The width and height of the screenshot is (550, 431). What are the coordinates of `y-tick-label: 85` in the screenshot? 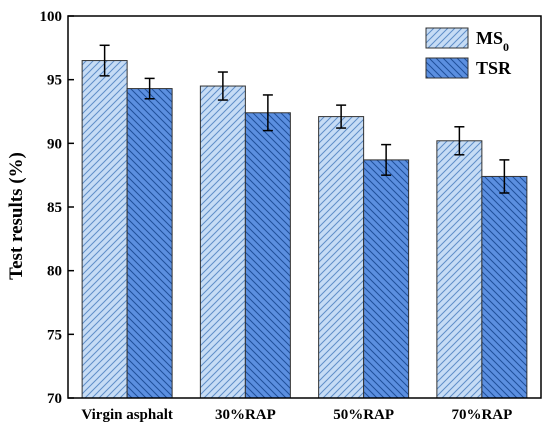 It's located at (54, 208).